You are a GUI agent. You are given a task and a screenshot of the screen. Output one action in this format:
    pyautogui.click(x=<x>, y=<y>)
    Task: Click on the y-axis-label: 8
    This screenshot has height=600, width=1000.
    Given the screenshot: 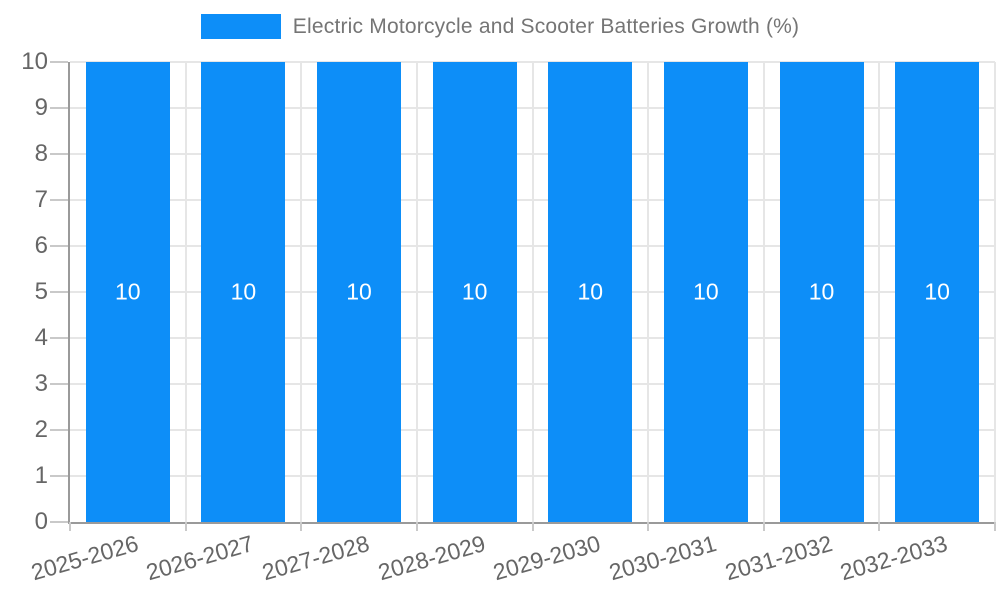 What is the action you would take?
    pyautogui.click(x=41, y=153)
    